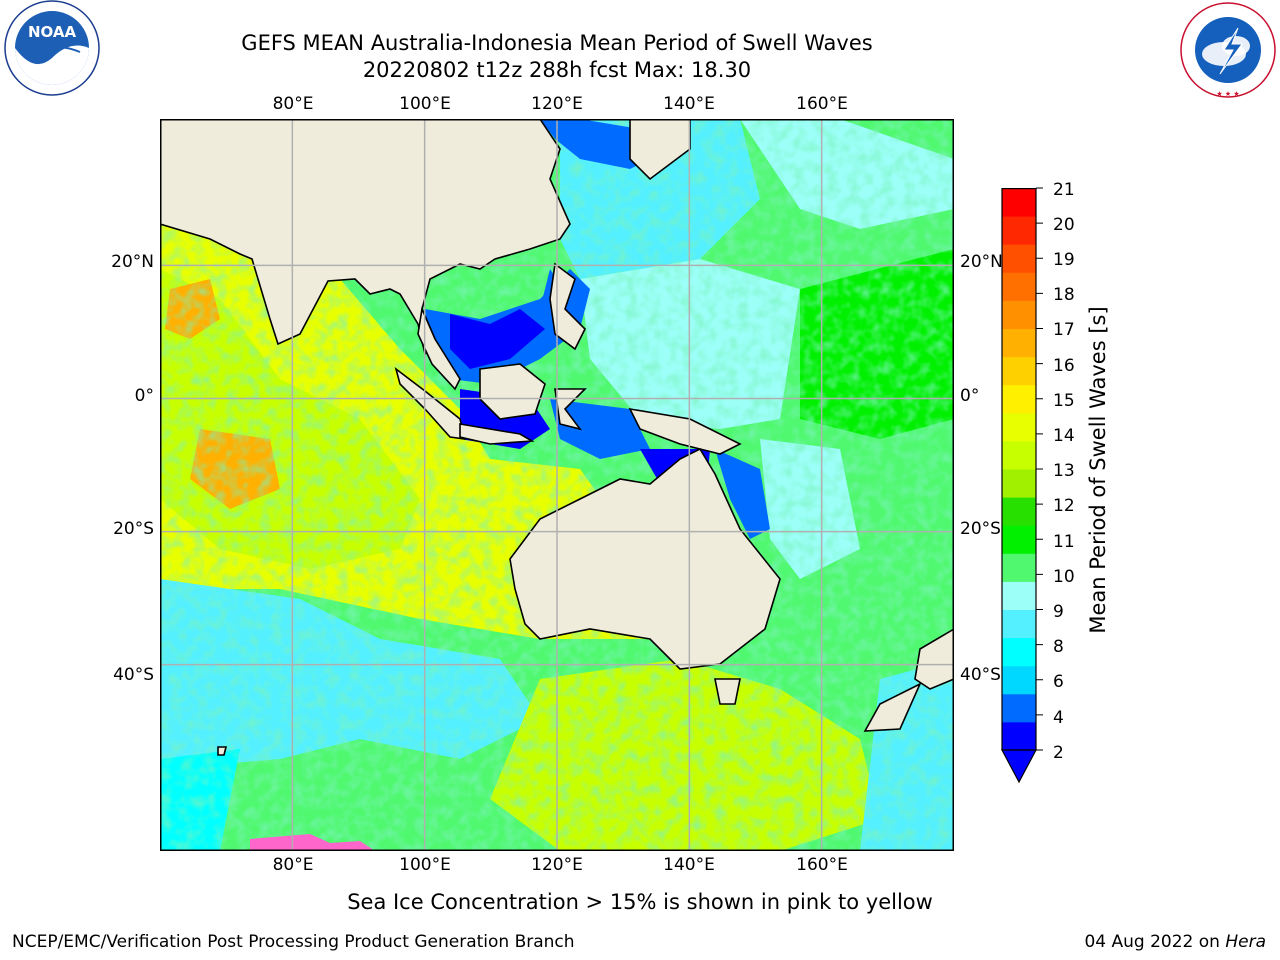  Describe the element at coordinates (144, 396) in the screenshot. I see `lat-tick-left-0: 0°` at that location.